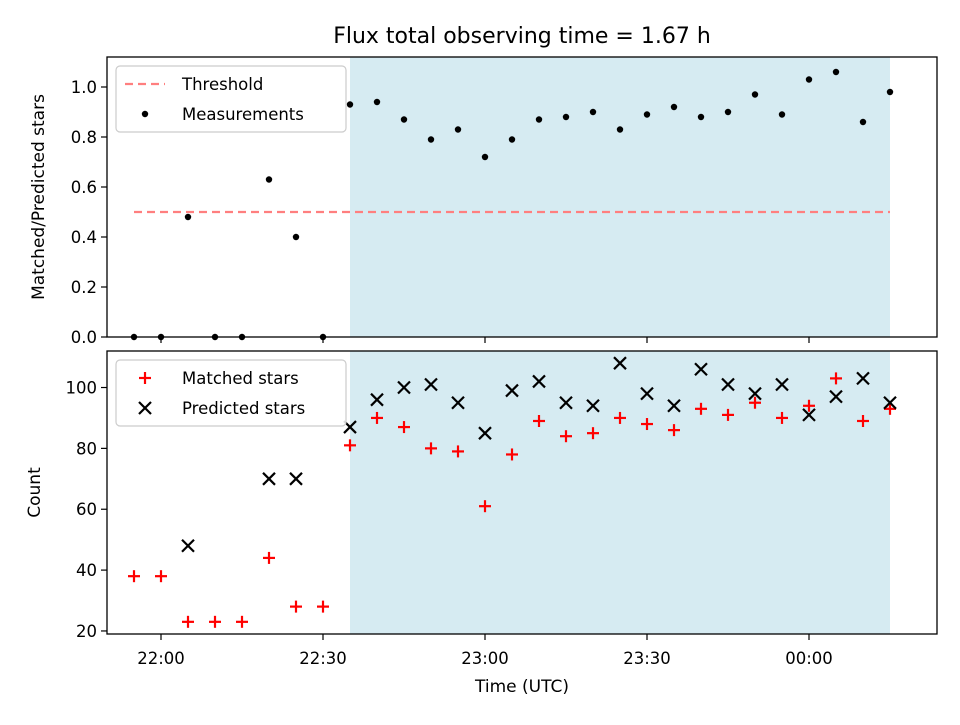 This screenshot has height=725, width=960. Describe the element at coordinates (240, 378) in the screenshot. I see `panel2-legend-label: Matched stars` at that location.